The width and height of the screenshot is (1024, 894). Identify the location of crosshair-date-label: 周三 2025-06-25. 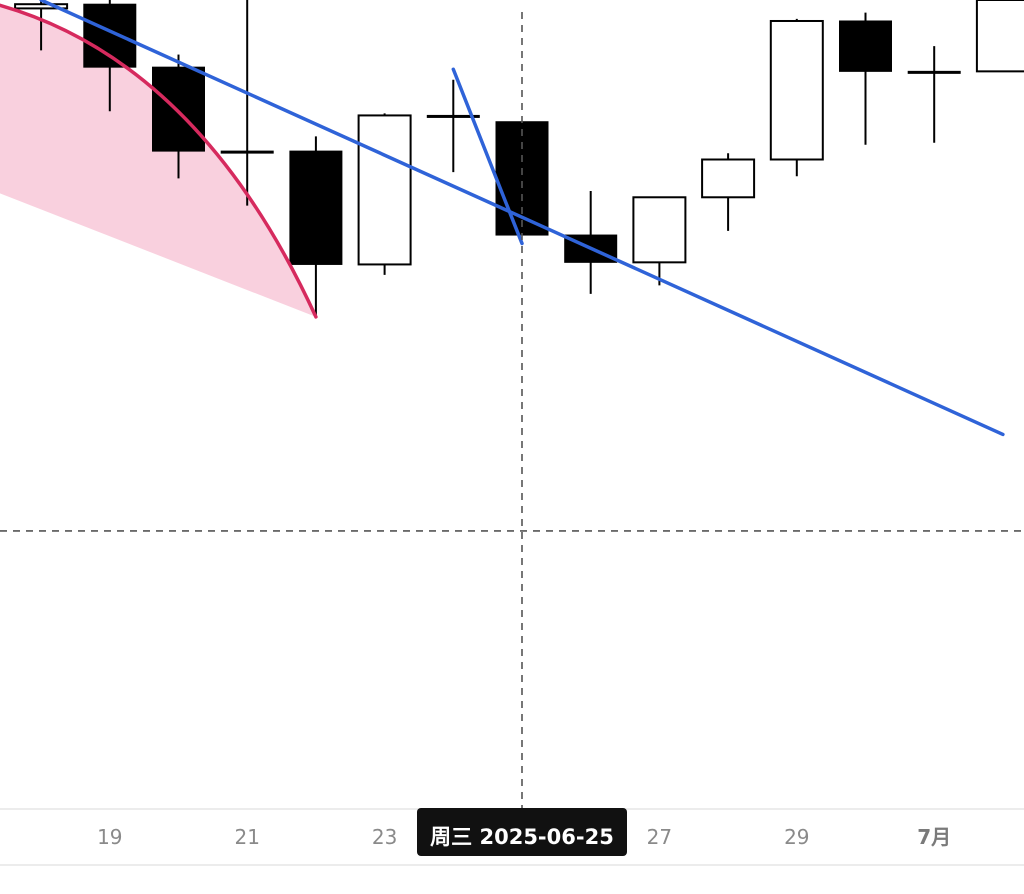
(522, 832).